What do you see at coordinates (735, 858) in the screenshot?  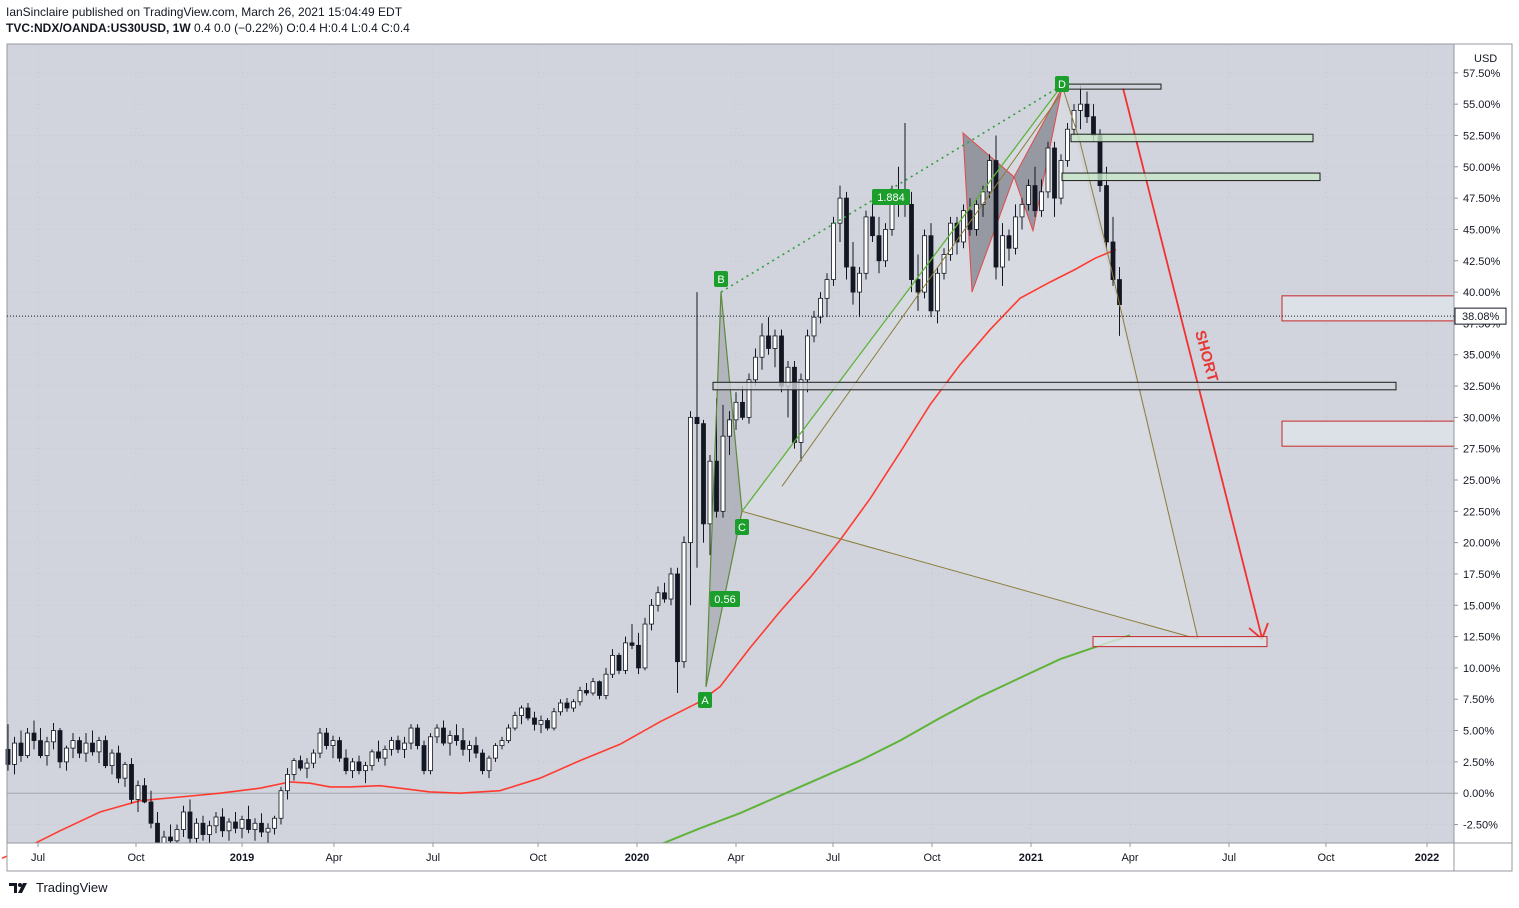 I see `x-tick-label: Apr` at bounding box center [735, 858].